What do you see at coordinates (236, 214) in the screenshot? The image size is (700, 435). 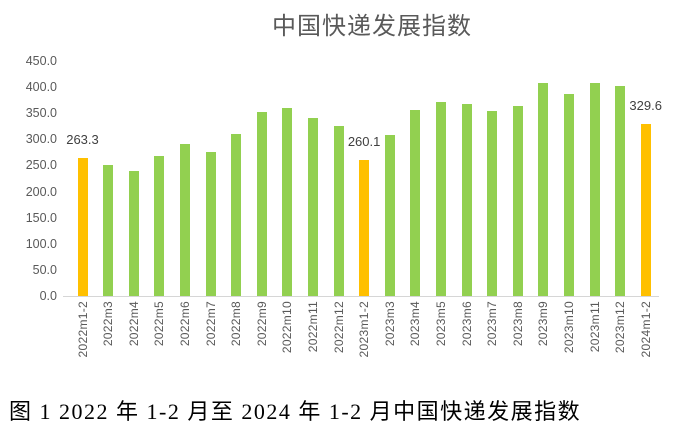 I see `bar-2022m8` at bounding box center [236, 214].